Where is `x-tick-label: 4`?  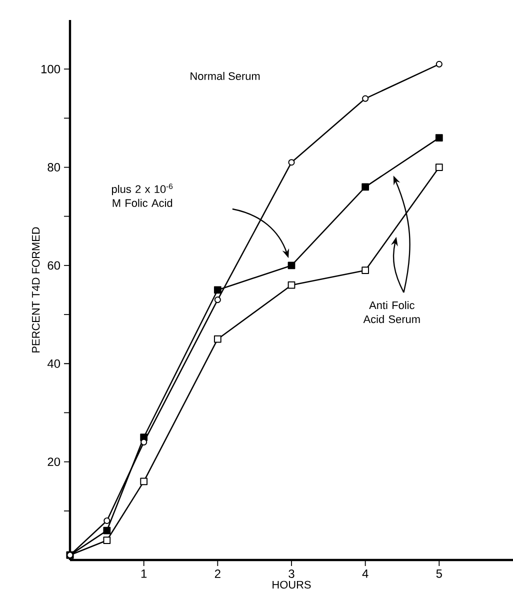 x-tick-label: 4 is located at coordinates (365, 574).